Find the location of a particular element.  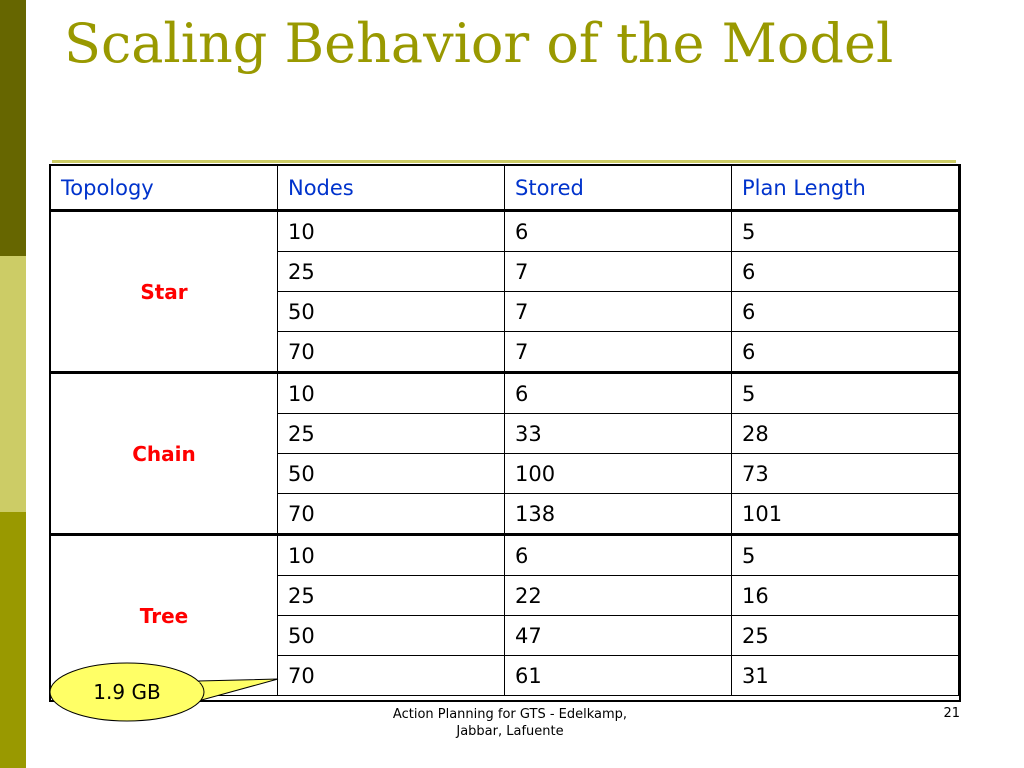

table-row: 25 22 16 is located at coordinates (505, 595).